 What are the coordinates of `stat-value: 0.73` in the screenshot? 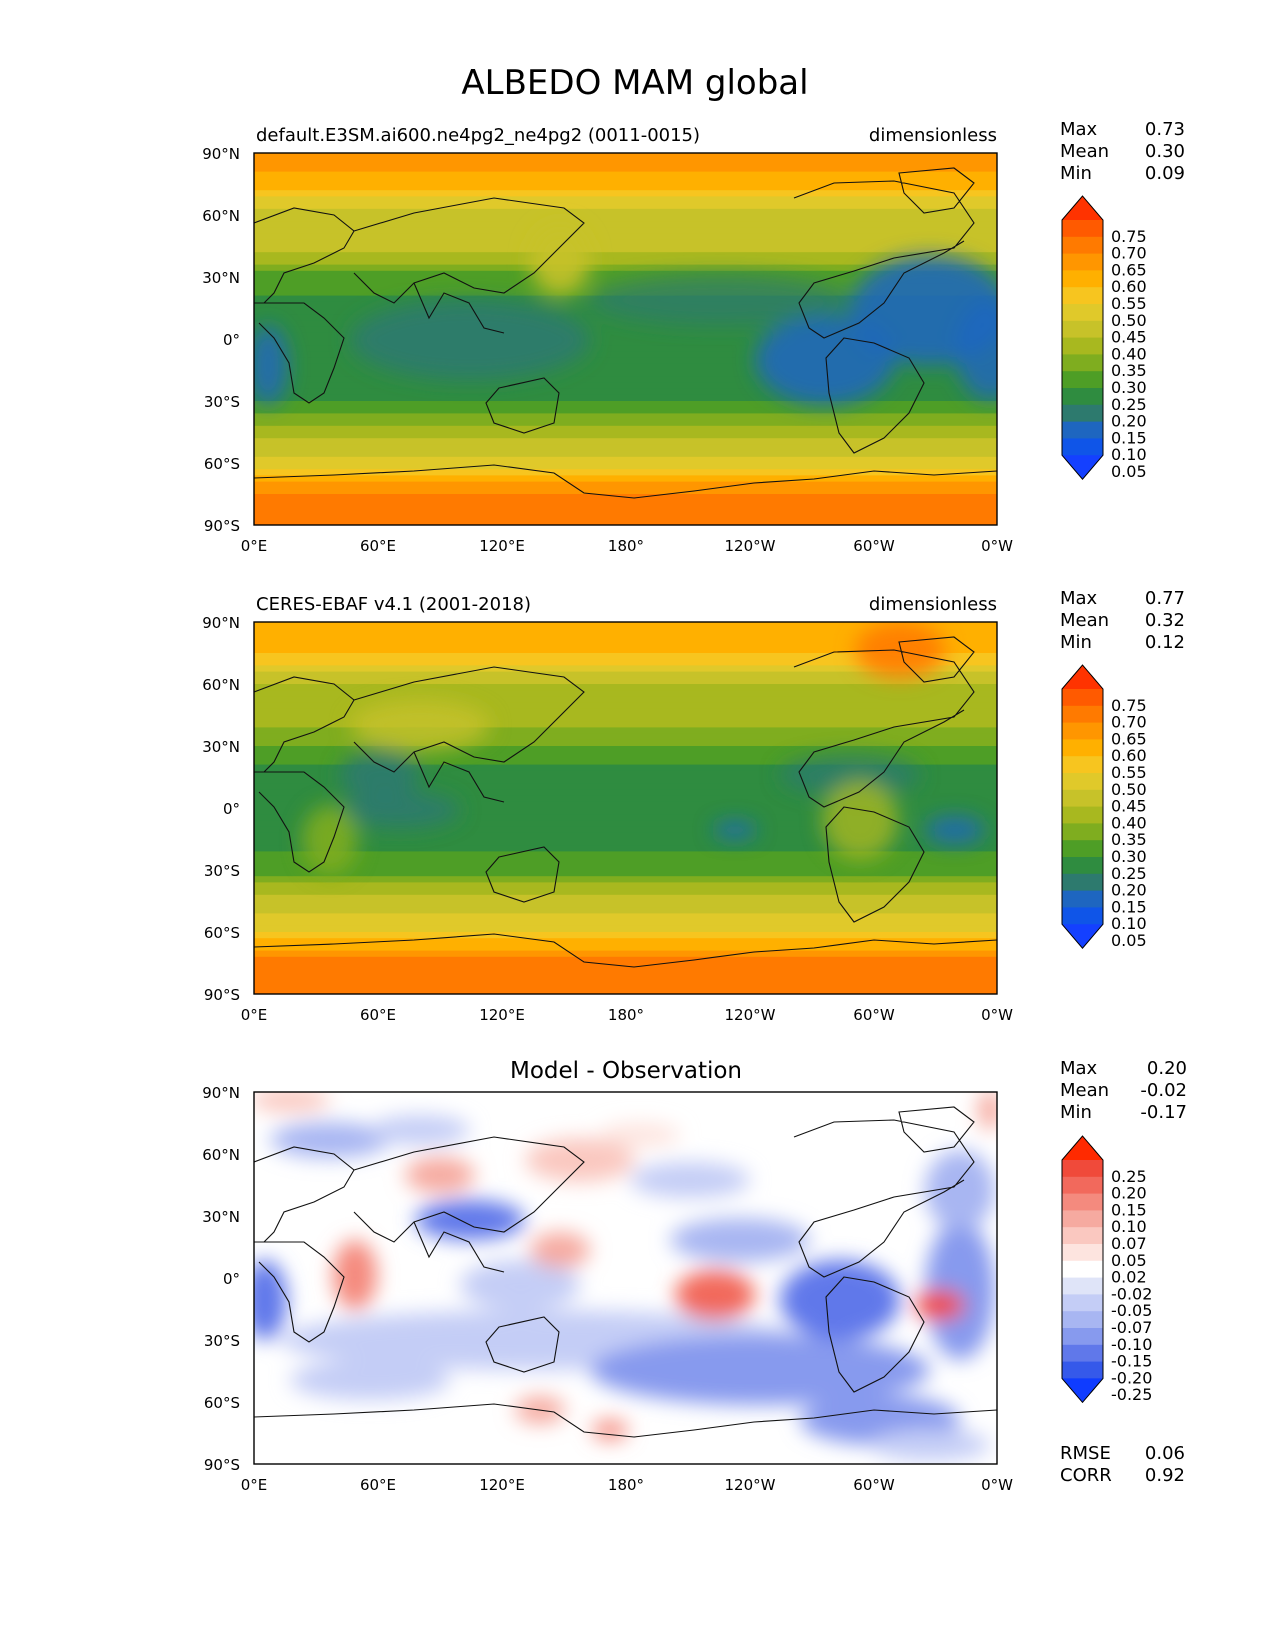 It's located at (1165, 129).